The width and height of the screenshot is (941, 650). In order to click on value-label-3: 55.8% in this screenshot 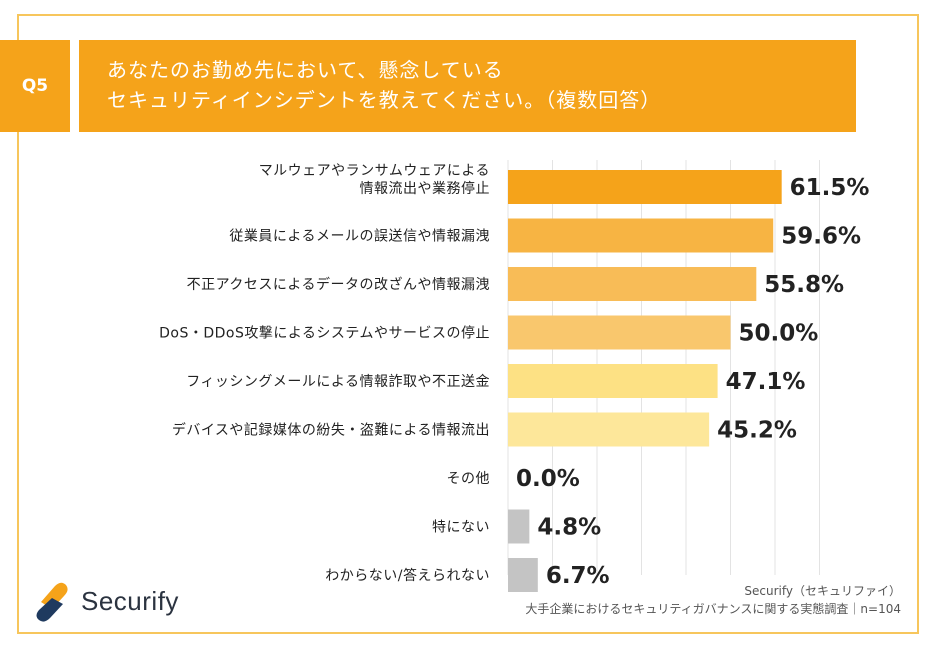, I will do `click(804, 285)`.